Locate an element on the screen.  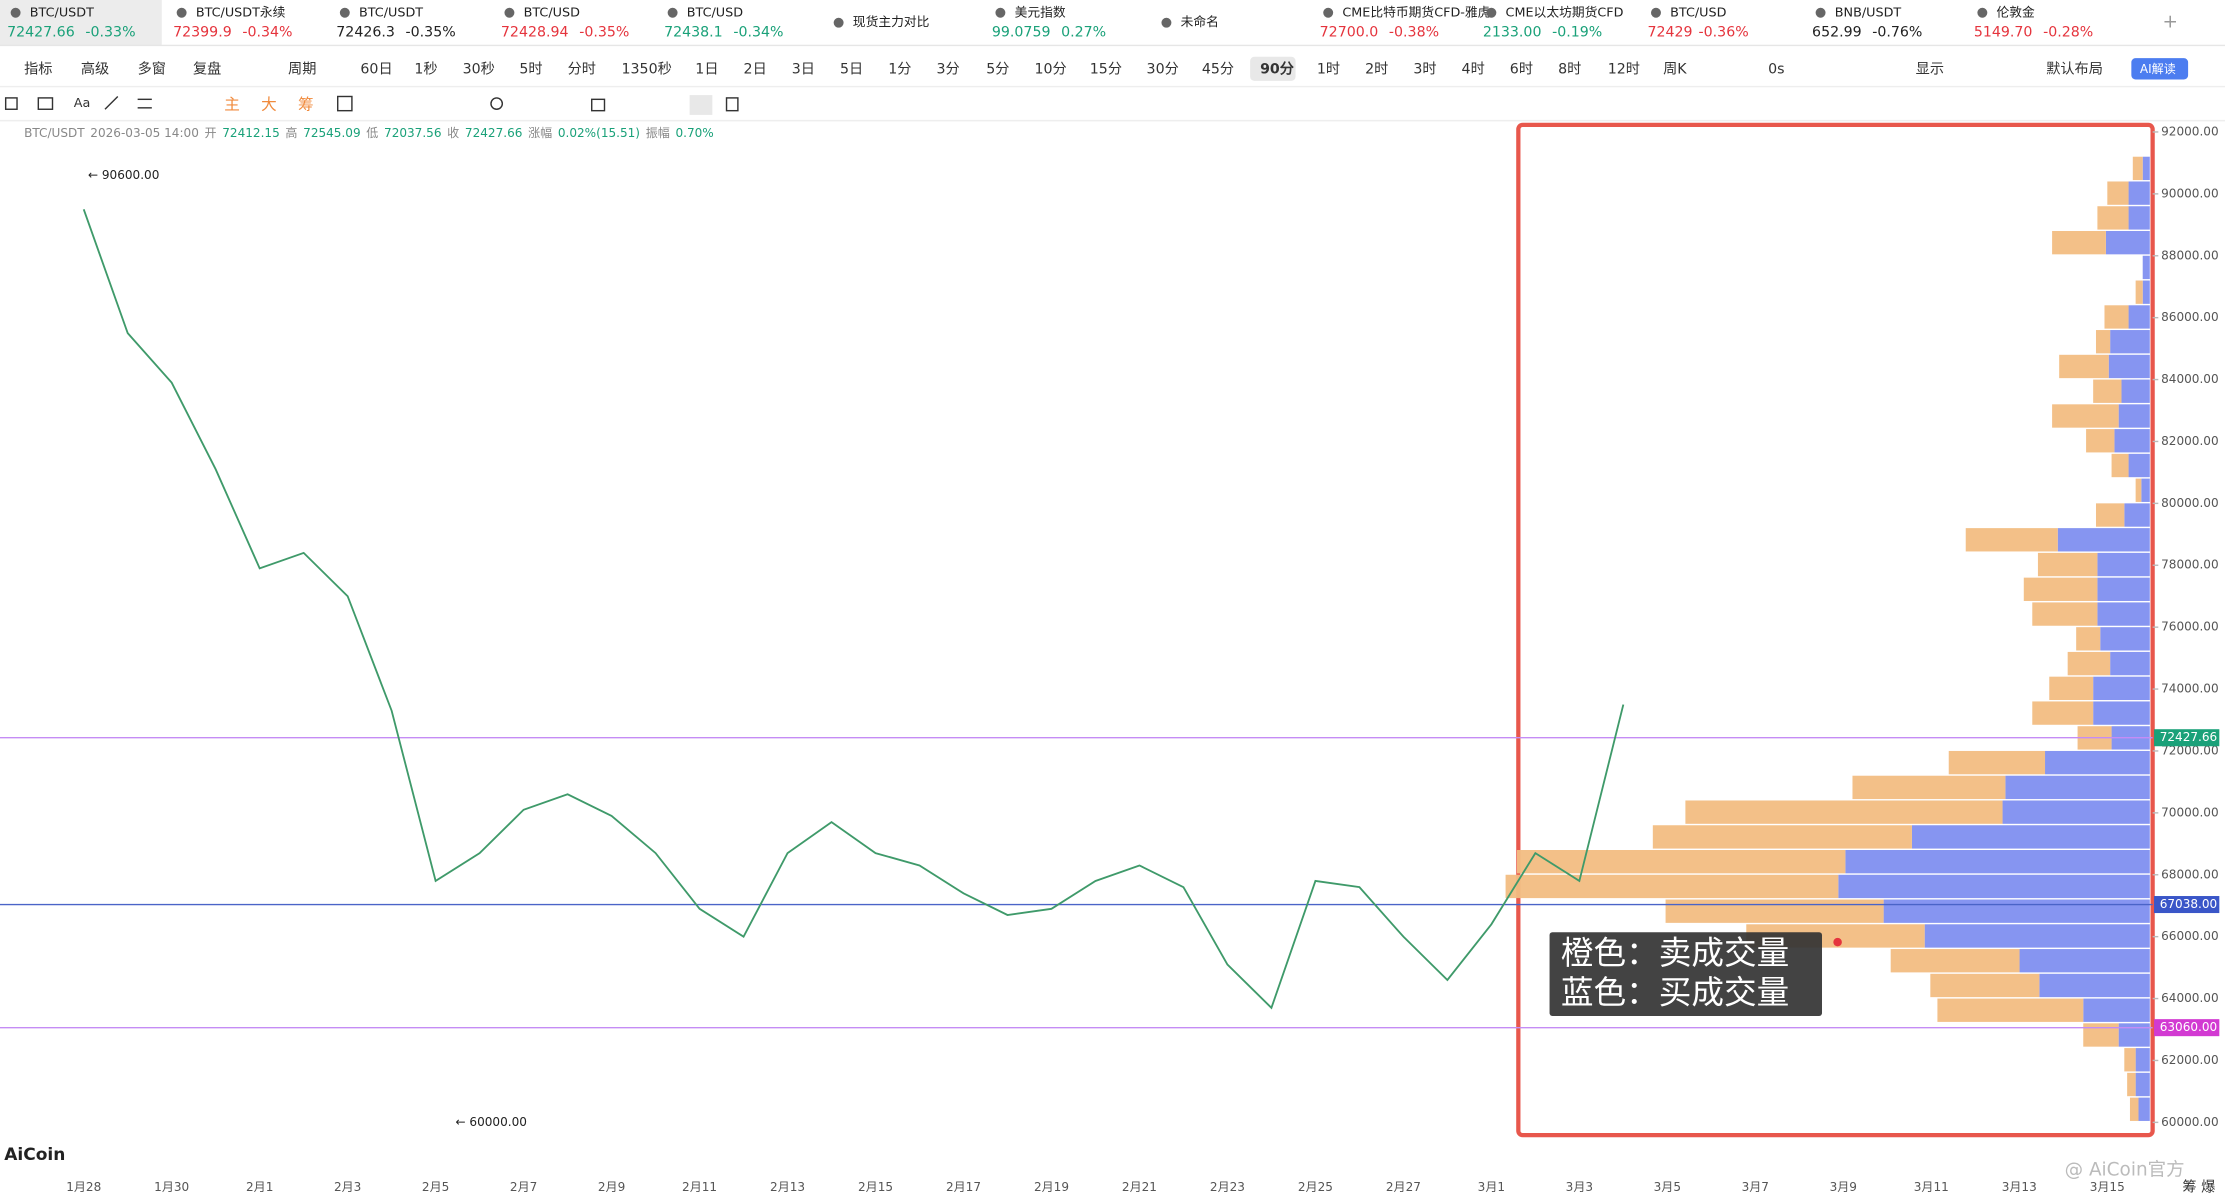
x-tick-label: 2月23 is located at coordinates (1227, 1187).